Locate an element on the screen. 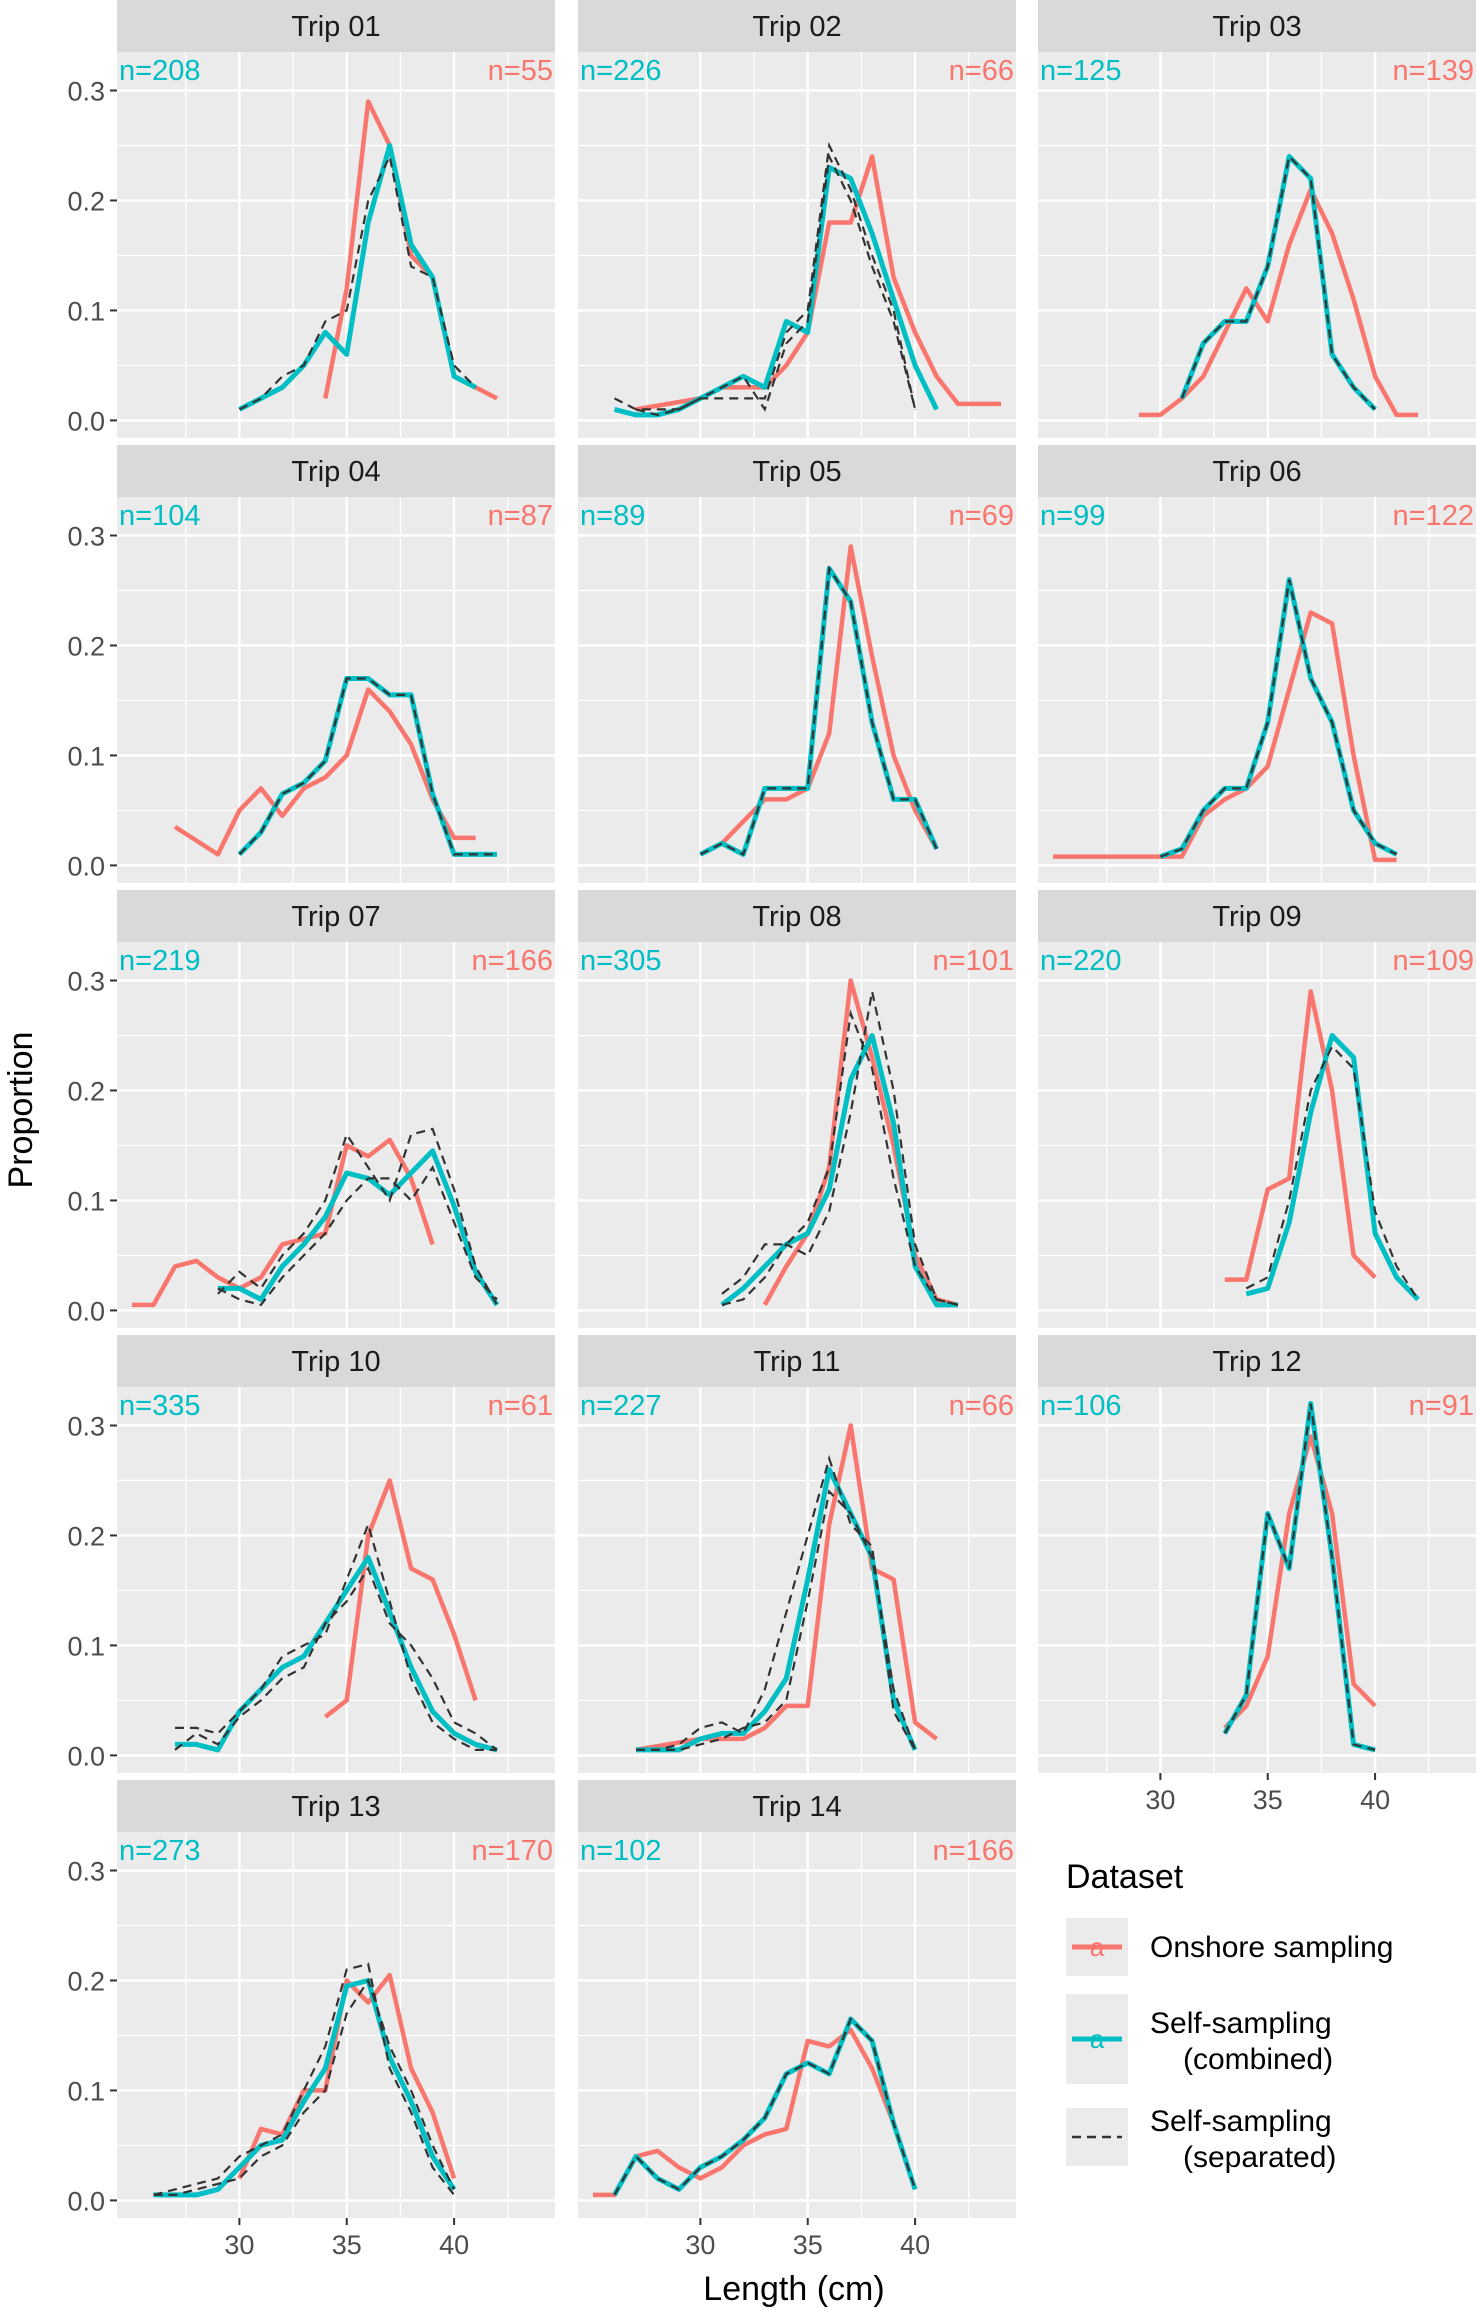  facet-title: Trip 03 is located at coordinates (1256, 27).